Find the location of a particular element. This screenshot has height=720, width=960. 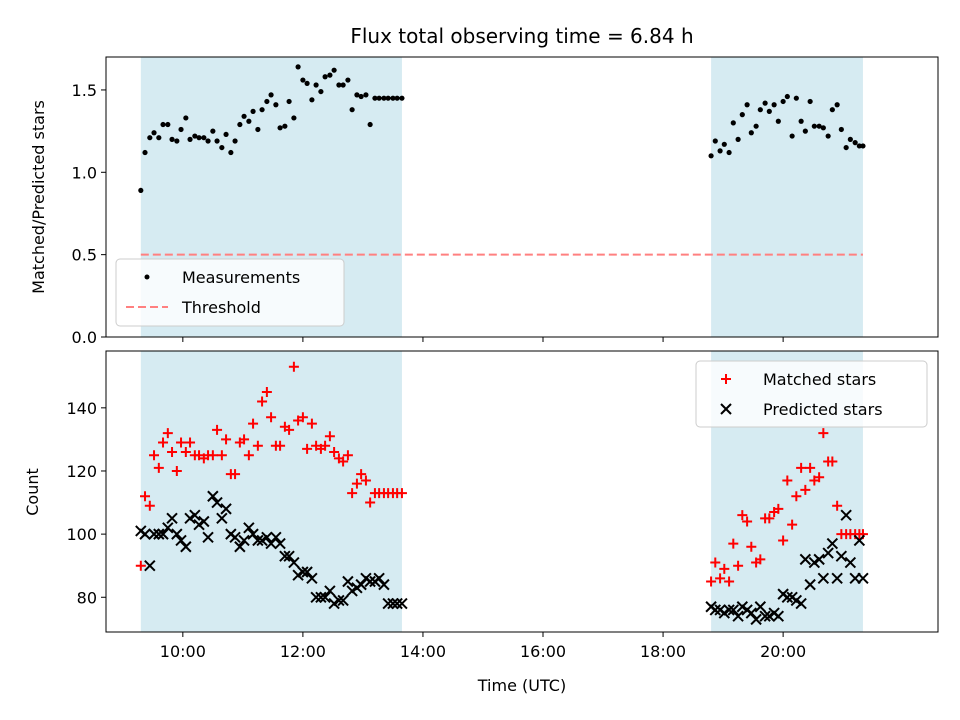

bottom-x-ticks: 10:00 12:00 14:00 16:00 18:00 20:00 is located at coordinates (483, 646).